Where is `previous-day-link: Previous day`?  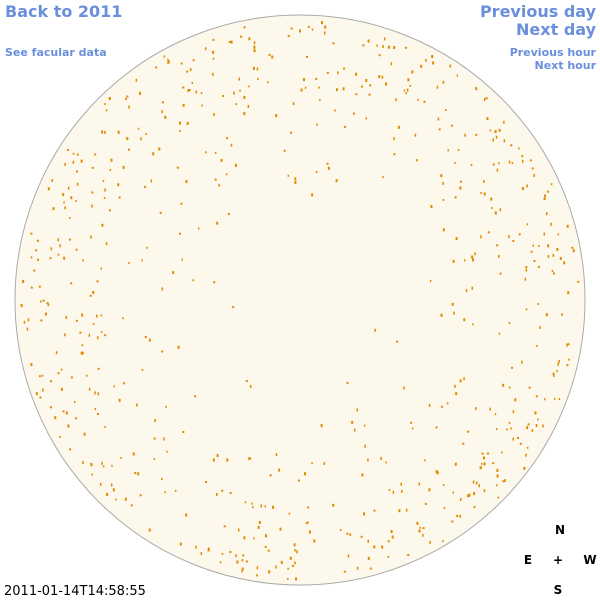
previous-day-link: Previous day is located at coordinates (538, 11).